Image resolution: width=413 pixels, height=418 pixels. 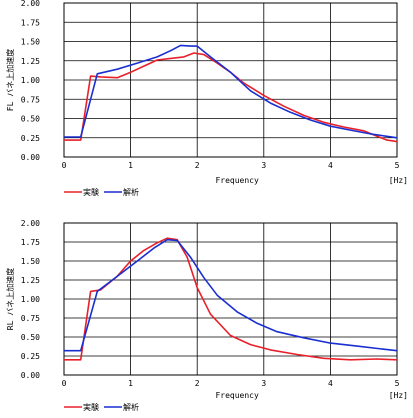 What do you see at coordinates (10, 80) in the screenshot?
I see `y-axis-label: FL バネ上加速度` at bounding box center [10, 80].